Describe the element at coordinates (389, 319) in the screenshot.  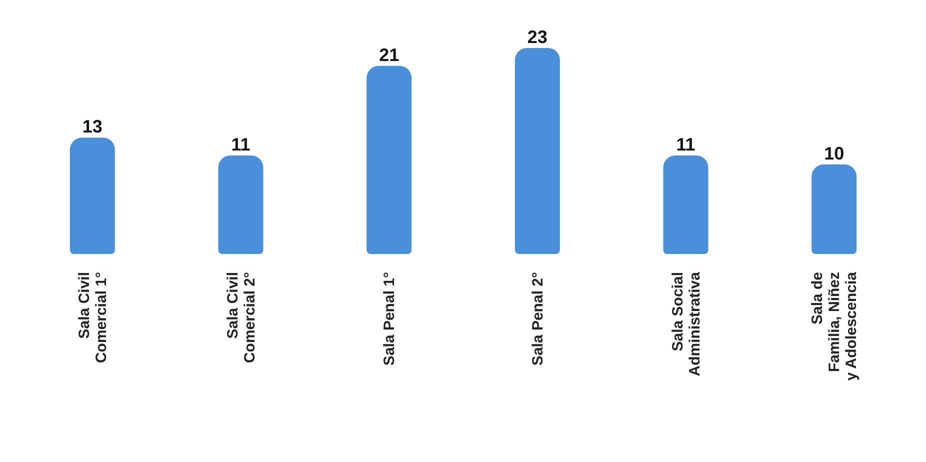
I see `x-tick-label: Sala Penal 1°` at that location.